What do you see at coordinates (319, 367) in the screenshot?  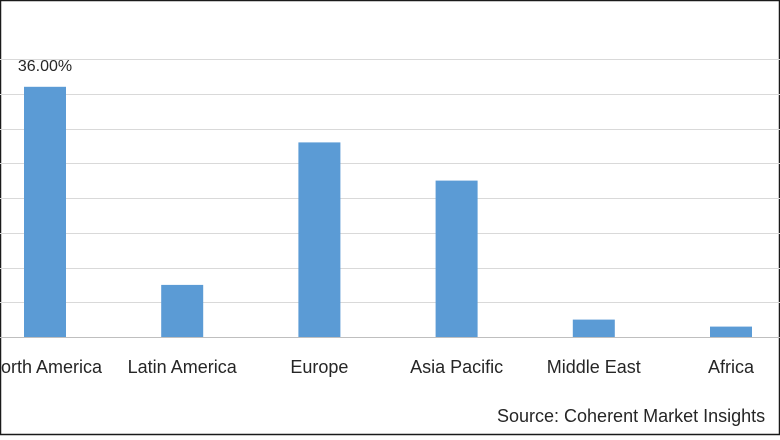 I see `category-tick-label: Europe` at bounding box center [319, 367].